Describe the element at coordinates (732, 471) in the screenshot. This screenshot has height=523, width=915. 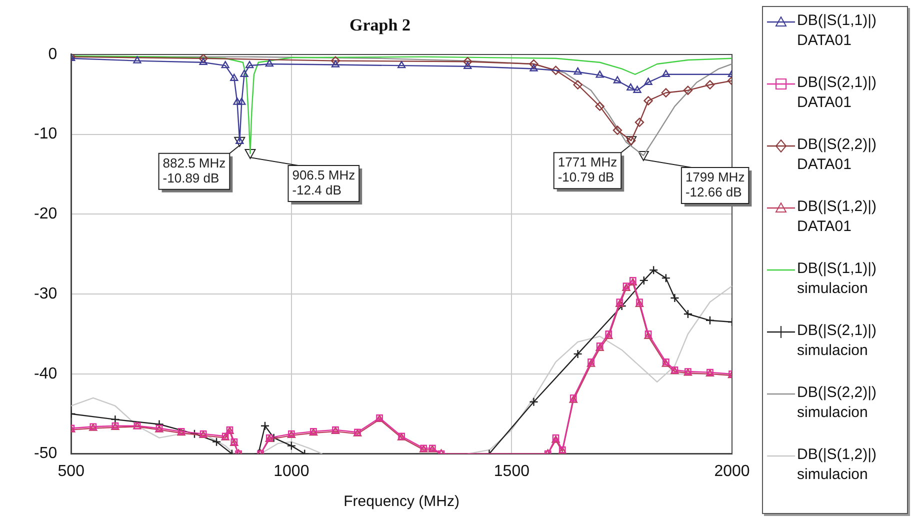
I see `x-tick-label: 2000` at that location.